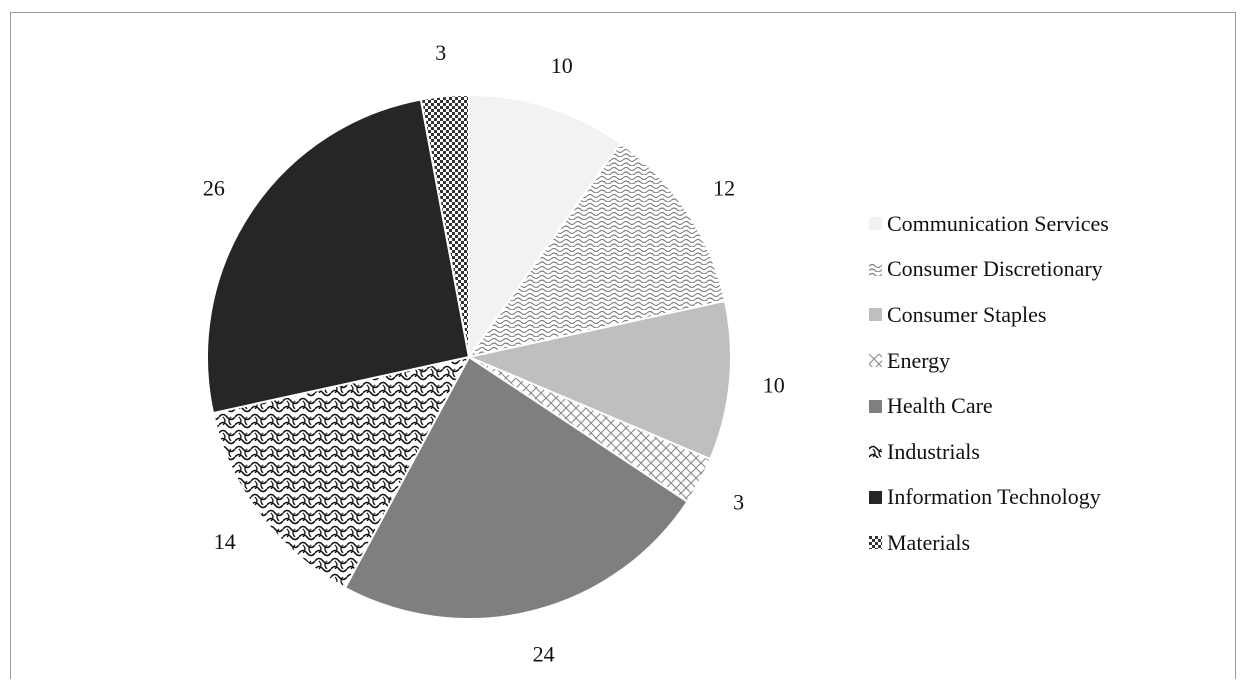  What do you see at coordinates (875, 361) in the screenshot?
I see `legend-swatch-energy` at bounding box center [875, 361].